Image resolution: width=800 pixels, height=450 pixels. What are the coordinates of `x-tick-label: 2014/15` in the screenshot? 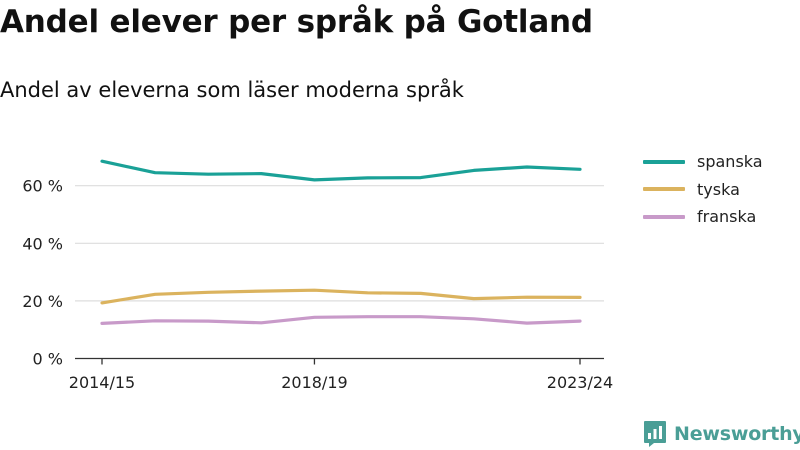 It's located at (102, 382).